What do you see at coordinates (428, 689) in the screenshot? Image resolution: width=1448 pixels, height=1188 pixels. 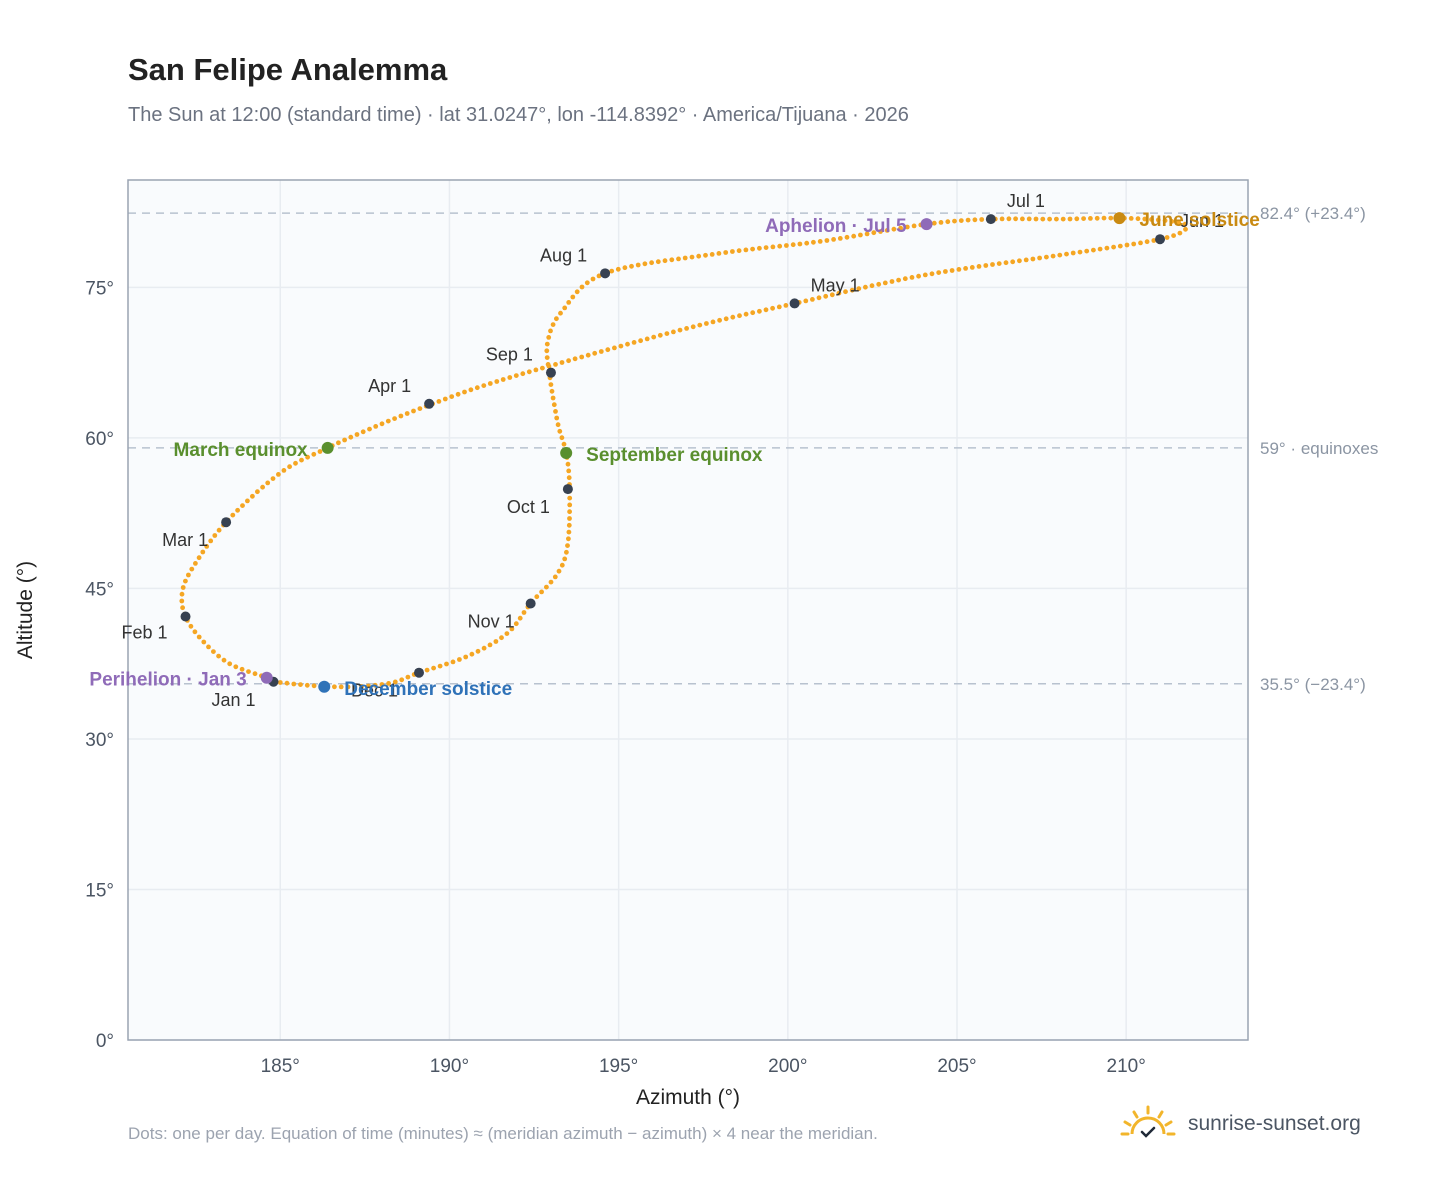 I see `event-label: December solstice` at bounding box center [428, 689].